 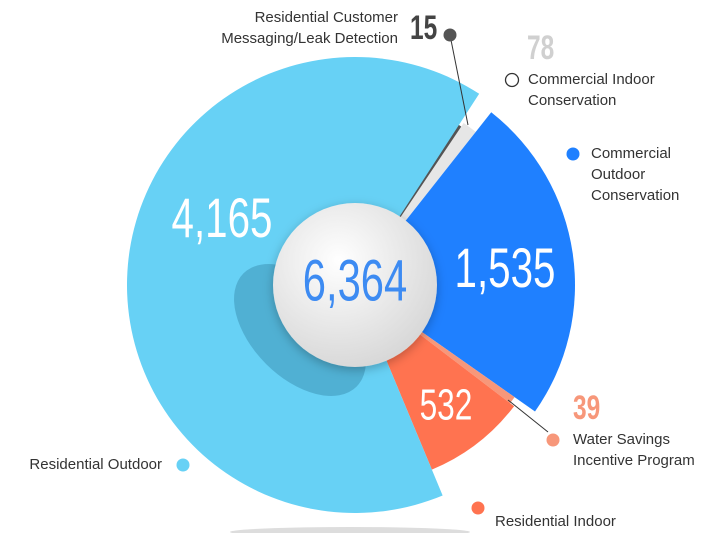 I want to click on value-label: 4,165, so click(x=222, y=218).